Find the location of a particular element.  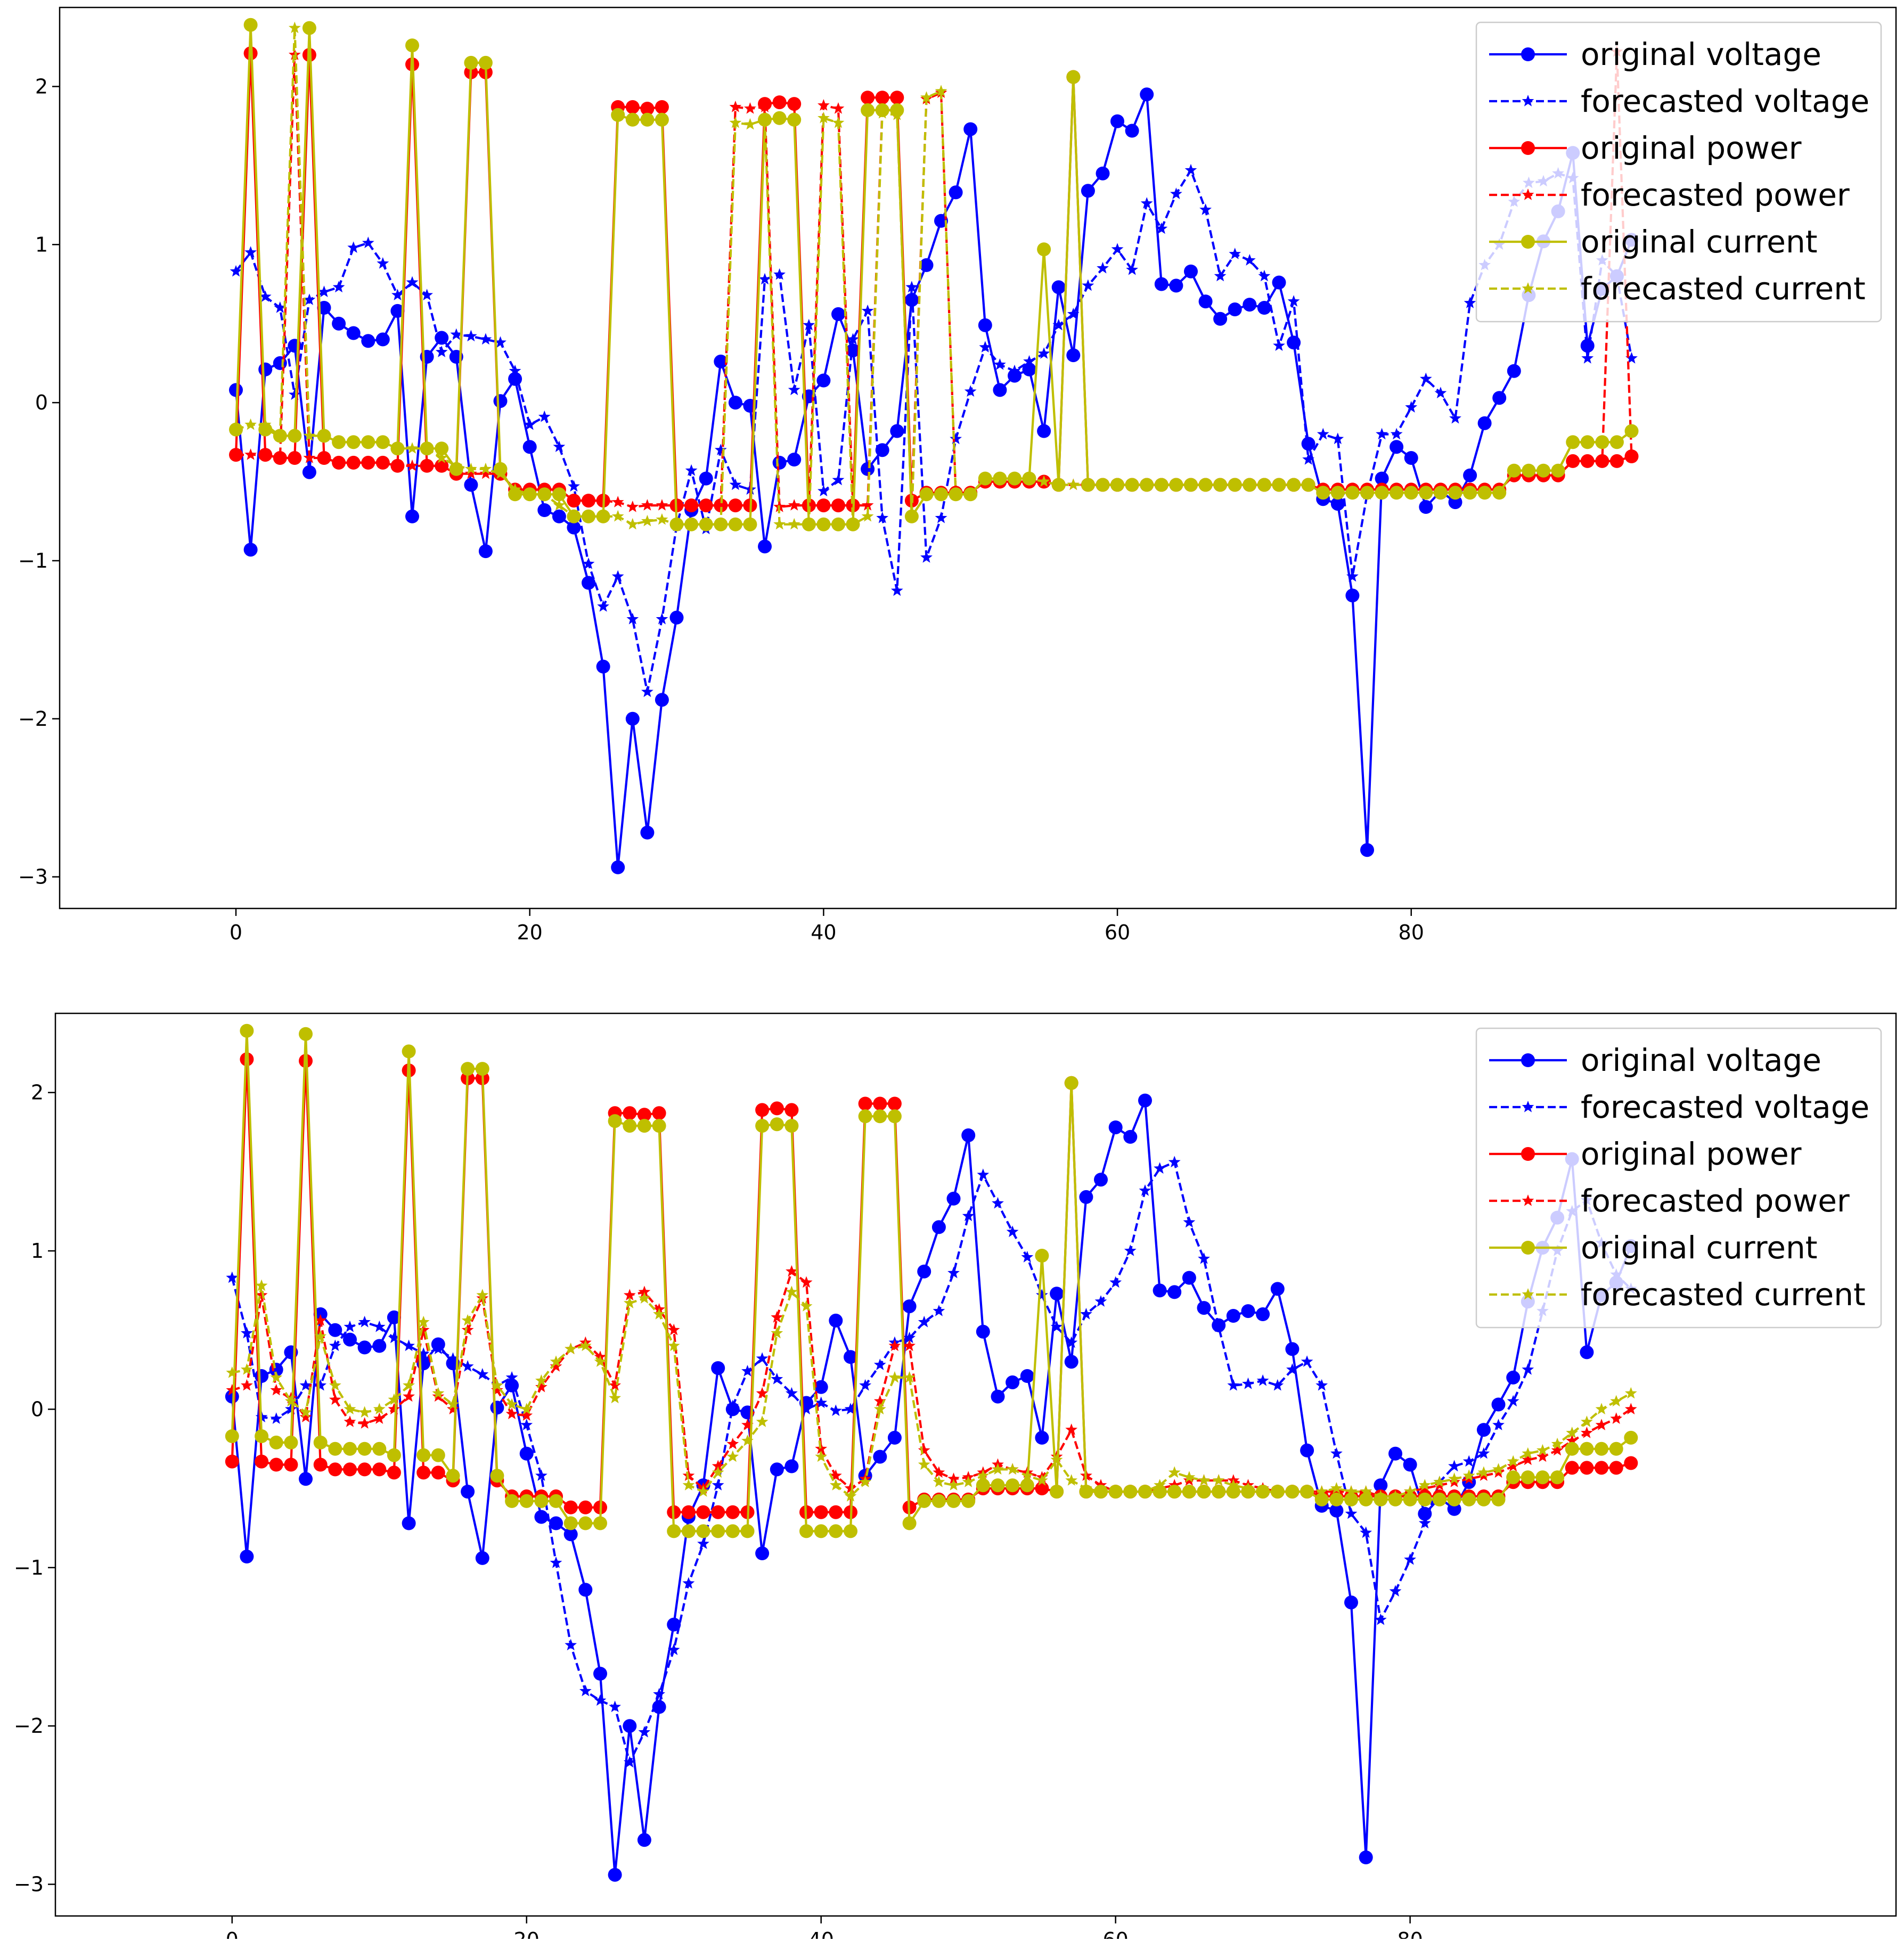

legend-item: original power is located at coordinates (1645, 1154).